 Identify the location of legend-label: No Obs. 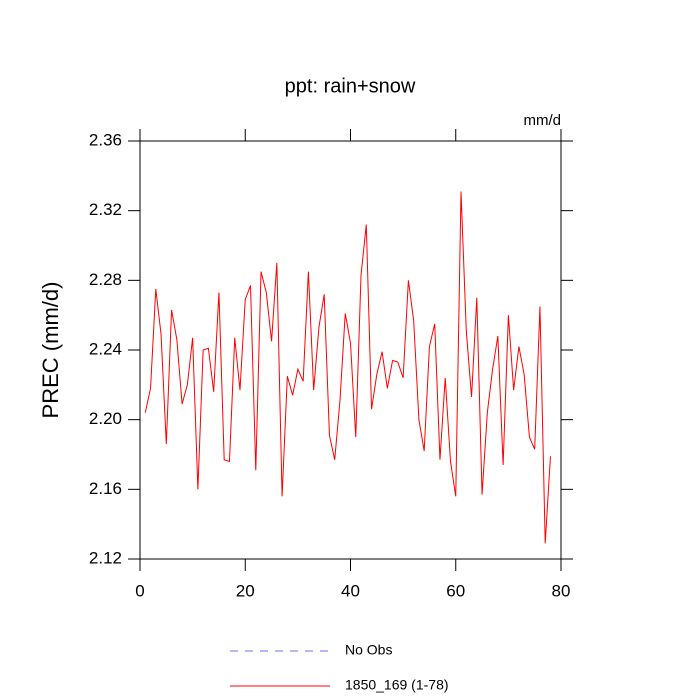
(368, 650).